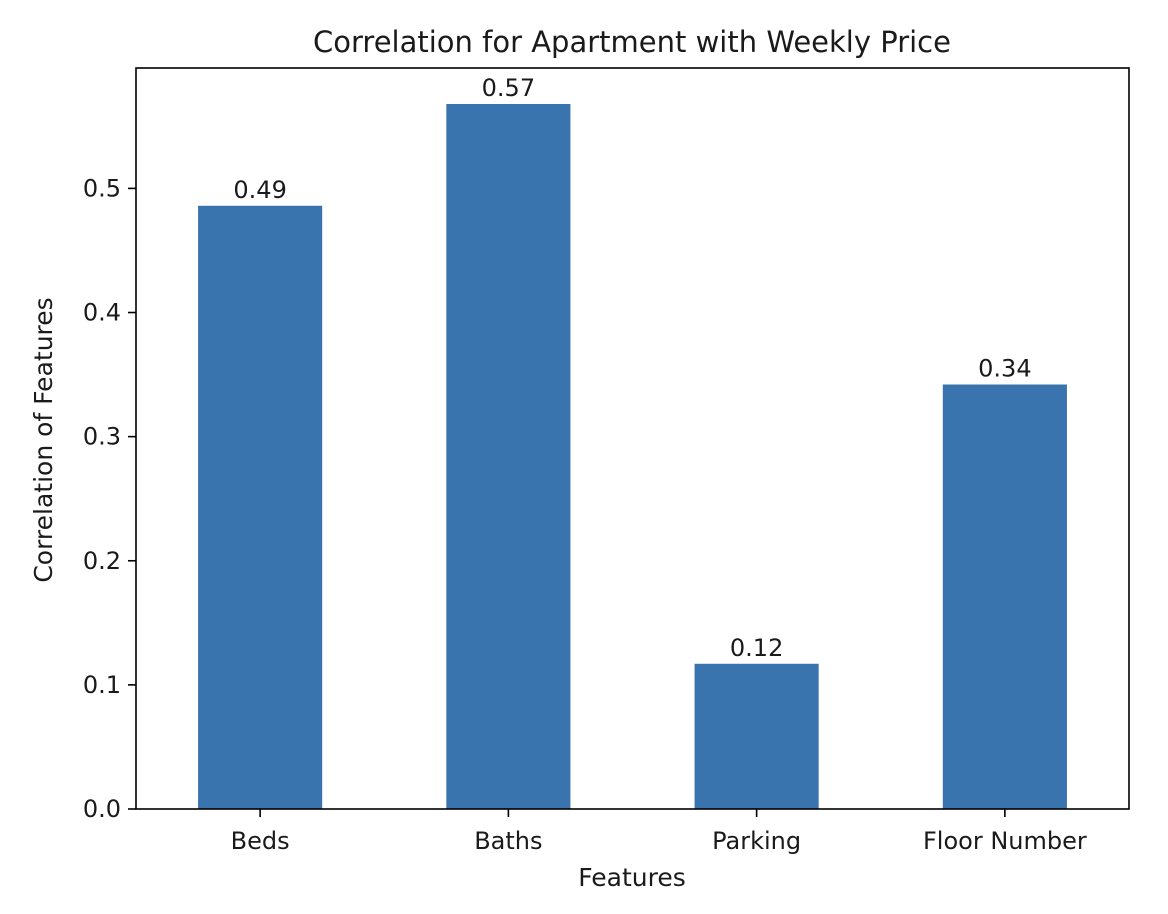  Describe the element at coordinates (756, 841) in the screenshot. I see `x-tick-label-parking: Parking` at that location.